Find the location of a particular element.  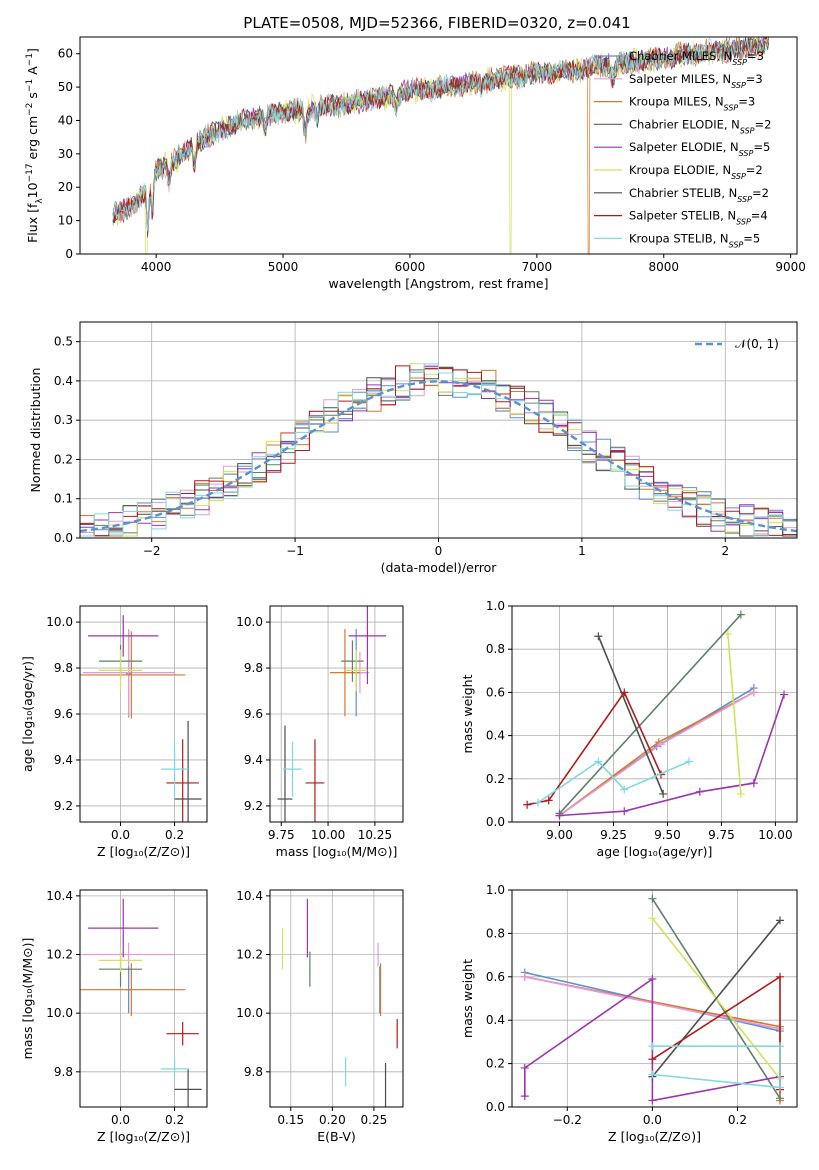

x-tick-label: 7000 is located at coordinates (537, 267).